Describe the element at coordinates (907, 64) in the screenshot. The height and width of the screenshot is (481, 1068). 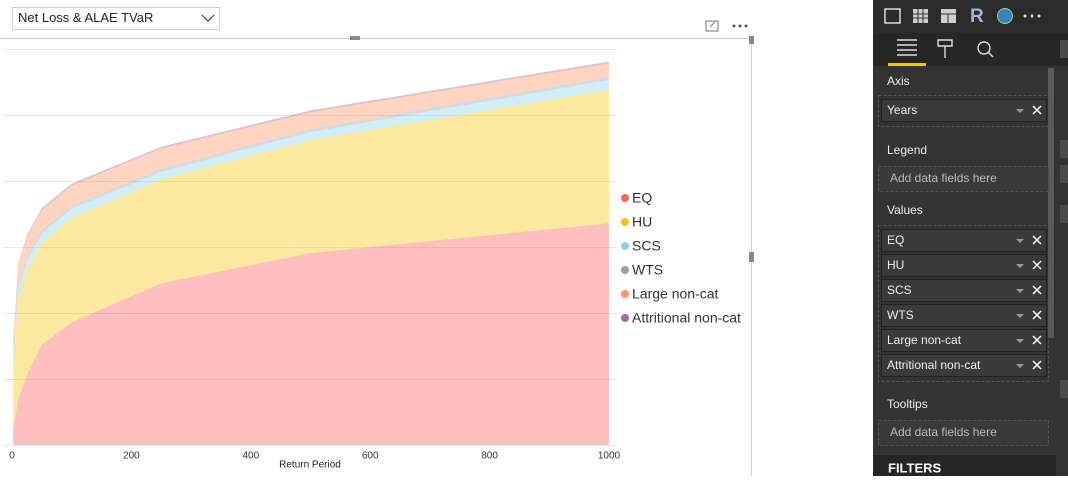
I see `active-tab-indicator` at that location.